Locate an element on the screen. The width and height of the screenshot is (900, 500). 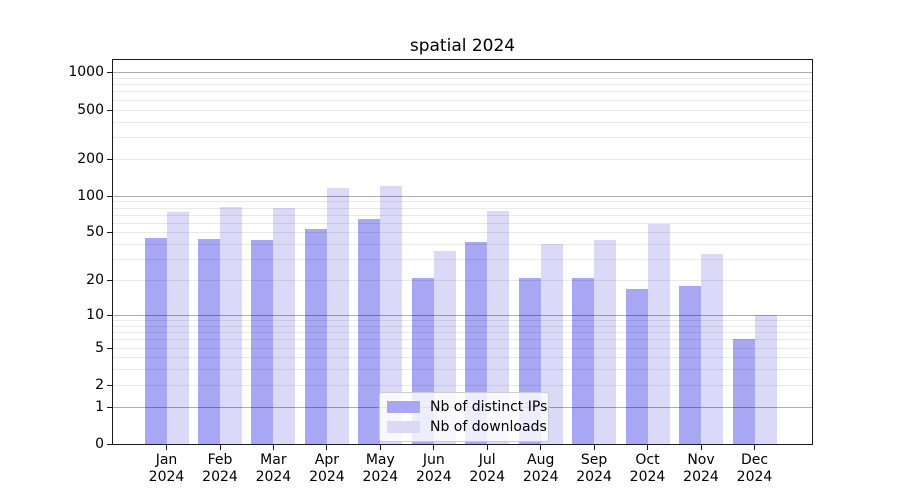
x-tick-mar is located at coordinates (273, 447).